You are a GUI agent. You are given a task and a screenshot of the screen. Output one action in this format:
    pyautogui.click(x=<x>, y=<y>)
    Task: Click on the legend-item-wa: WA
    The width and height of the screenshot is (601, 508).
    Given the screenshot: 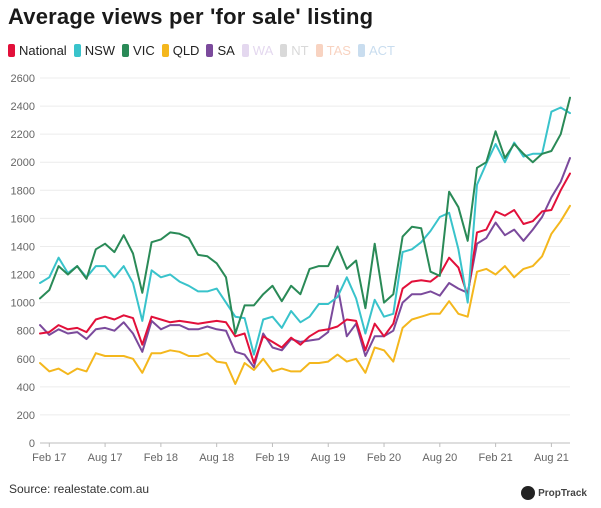 What is the action you would take?
    pyautogui.click(x=257, y=50)
    